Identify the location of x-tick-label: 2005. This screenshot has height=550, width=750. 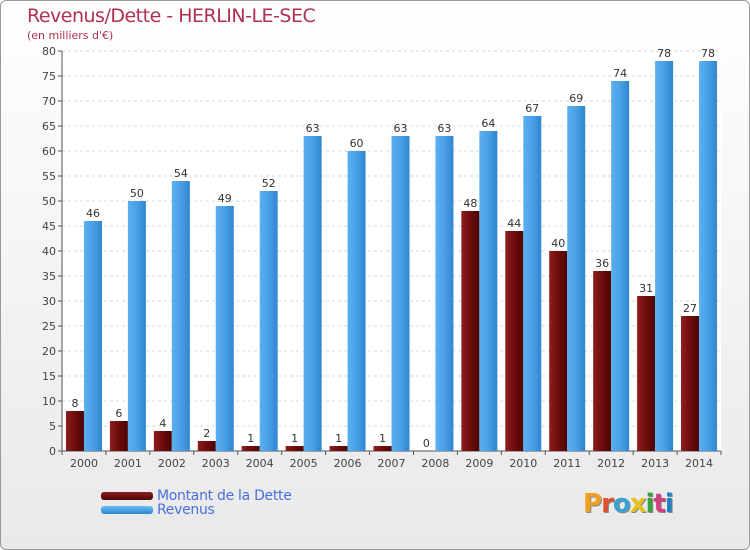
(304, 463).